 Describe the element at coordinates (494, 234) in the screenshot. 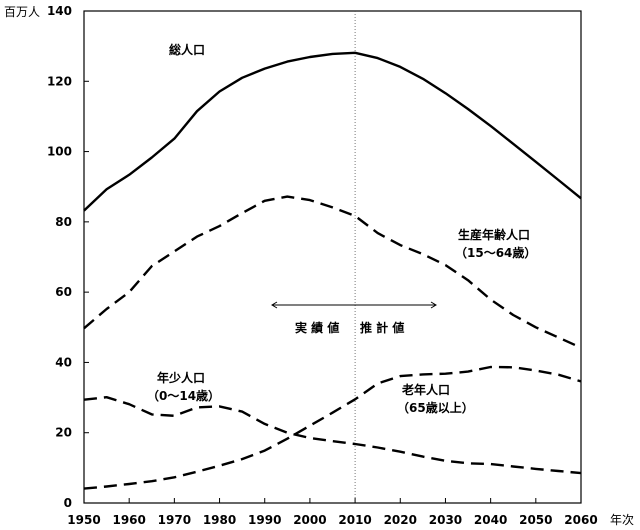

I see `series-label-working-age: 生産年齢人口` at that location.